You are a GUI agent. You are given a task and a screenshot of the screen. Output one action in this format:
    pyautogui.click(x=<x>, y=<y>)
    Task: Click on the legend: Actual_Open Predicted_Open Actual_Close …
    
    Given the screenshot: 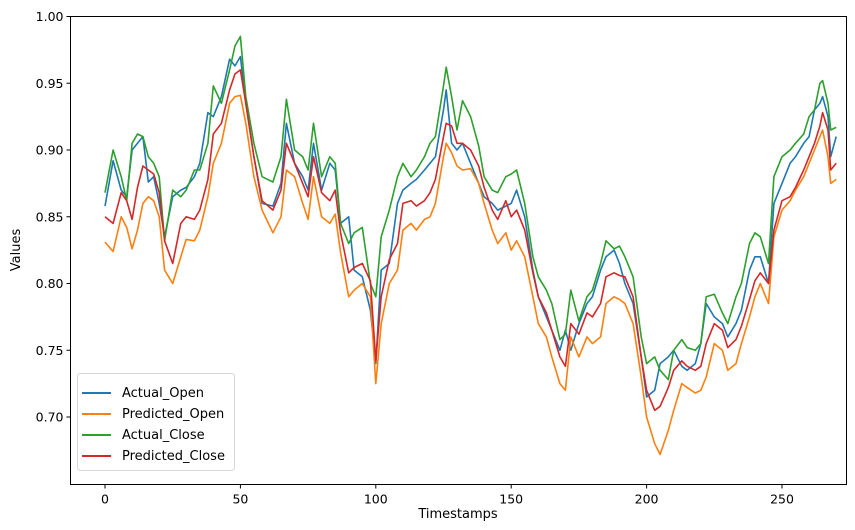 What is the action you would take?
    pyautogui.click(x=156, y=422)
    